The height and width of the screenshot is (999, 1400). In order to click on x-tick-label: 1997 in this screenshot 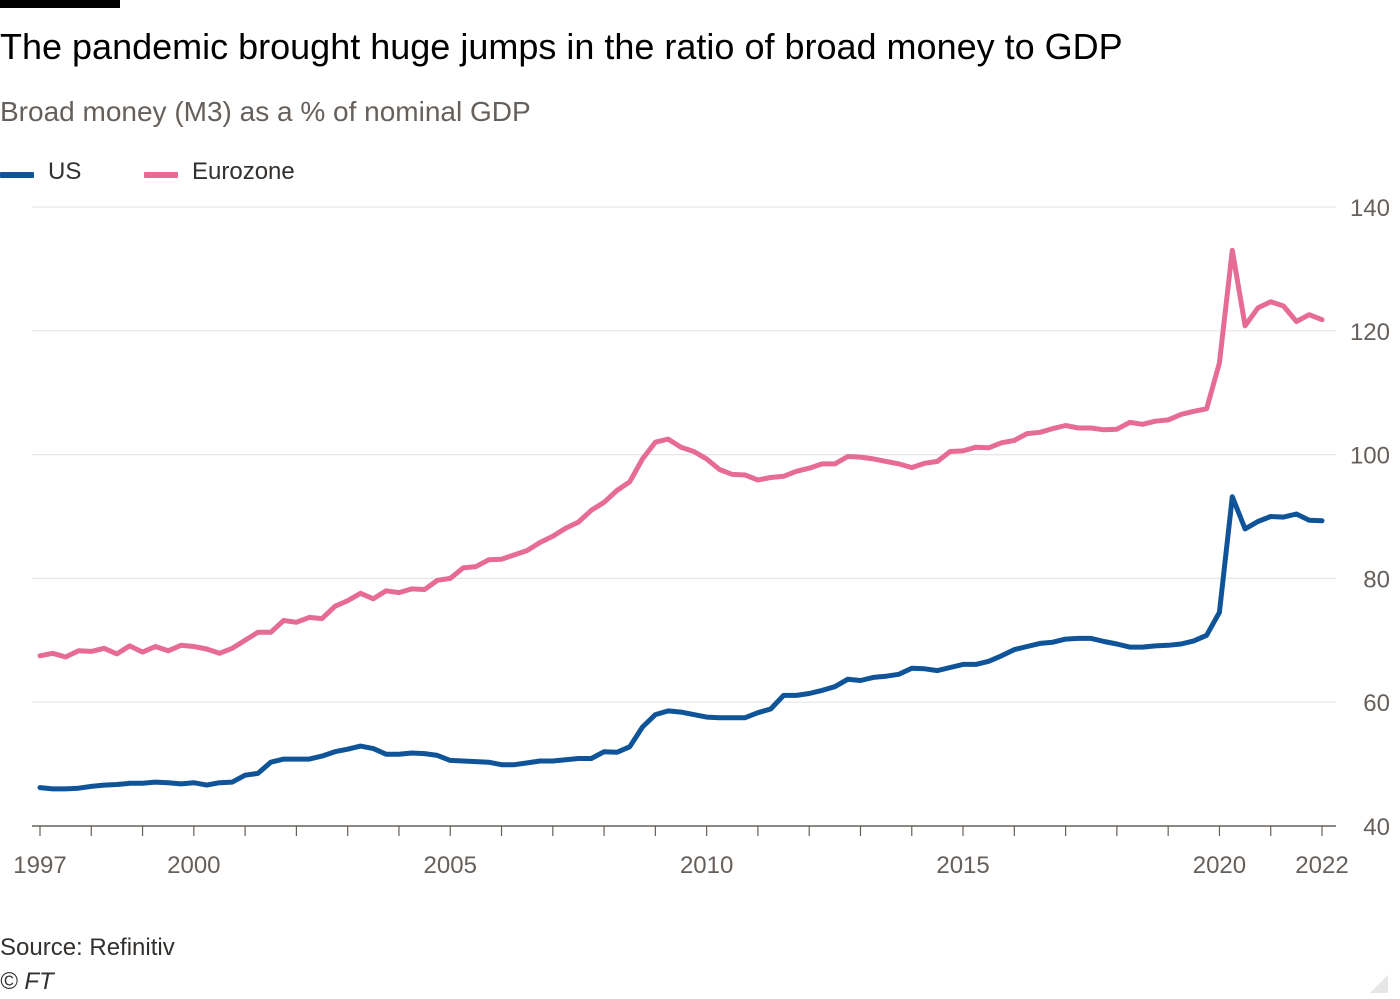, I will do `click(39, 865)`.